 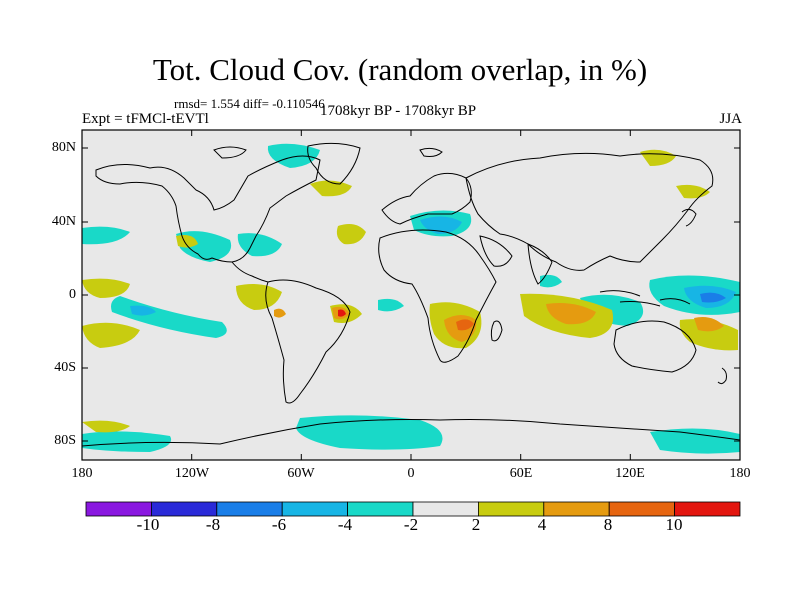 I want to click on coastline-arabia, so click(x=496, y=251).